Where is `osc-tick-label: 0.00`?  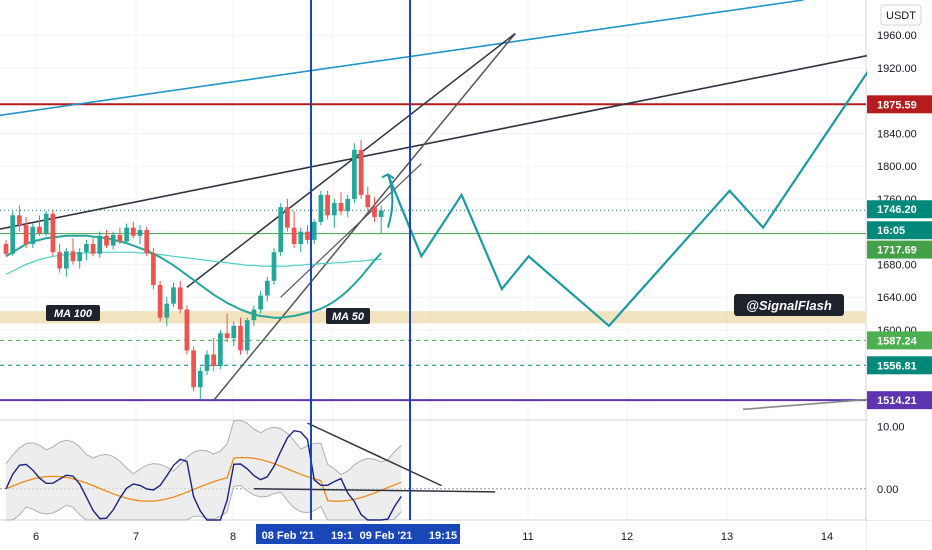 osc-tick-label: 0.00 is located at coordinates (887, 490).